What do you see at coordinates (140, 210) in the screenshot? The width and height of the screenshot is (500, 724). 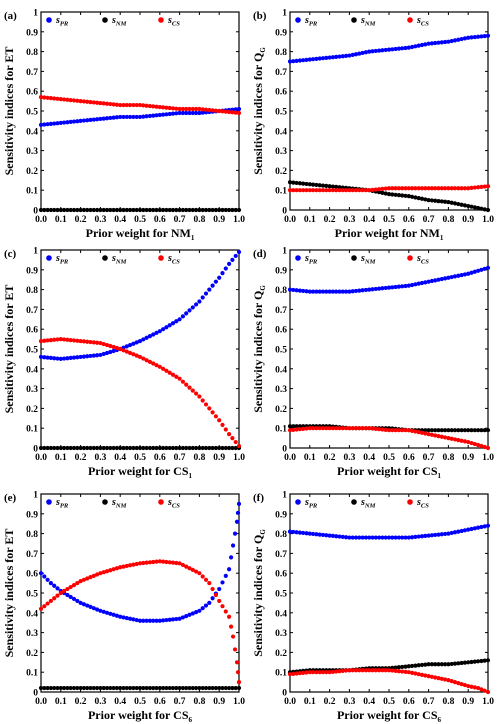 I see `series-s-nm` at bounding box center [140, 210].